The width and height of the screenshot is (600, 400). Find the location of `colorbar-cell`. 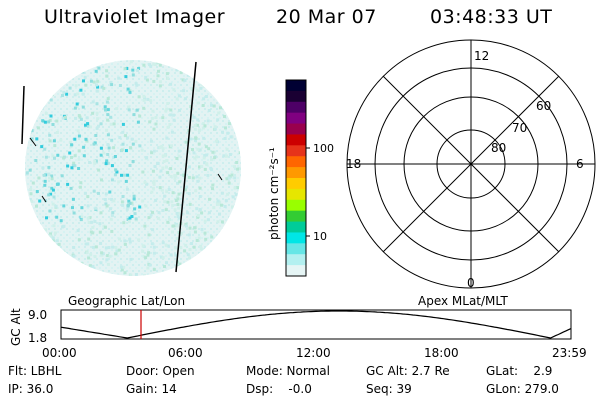

colorbar-cell is located at coordinates (296, 194).